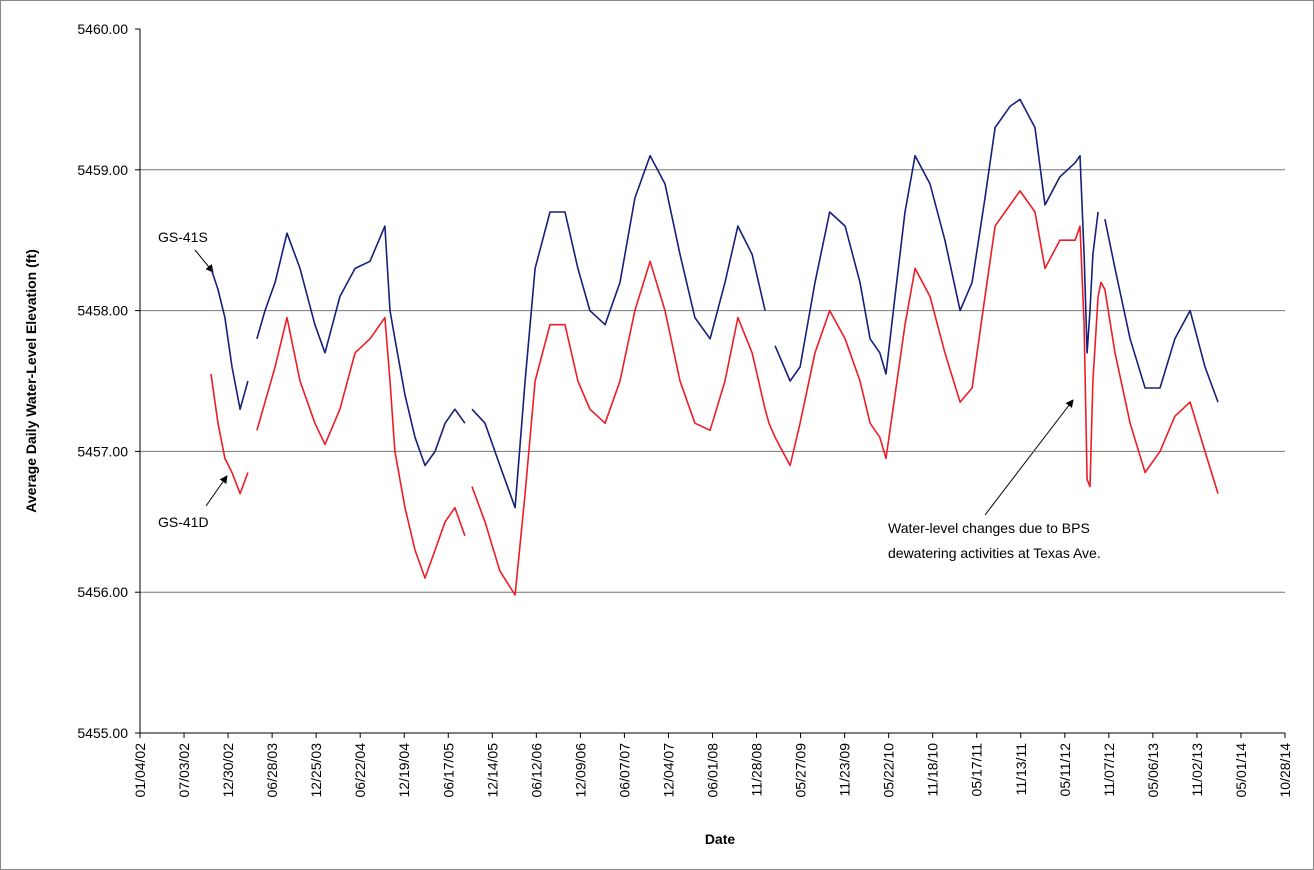 This screenshot has height=870, width=1314. I want to click on x-tick-label: 11/13/11, so click(1021, 769).